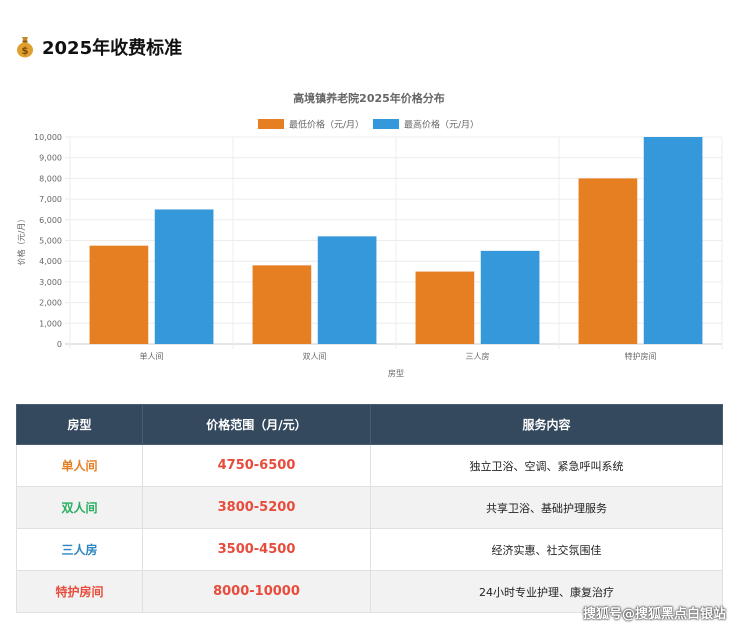 This screenshot has height=630, width=740. Describe the element at coordinates (50, 220) in the screenshot. I see `y-tick-label: 6,000` at that location.